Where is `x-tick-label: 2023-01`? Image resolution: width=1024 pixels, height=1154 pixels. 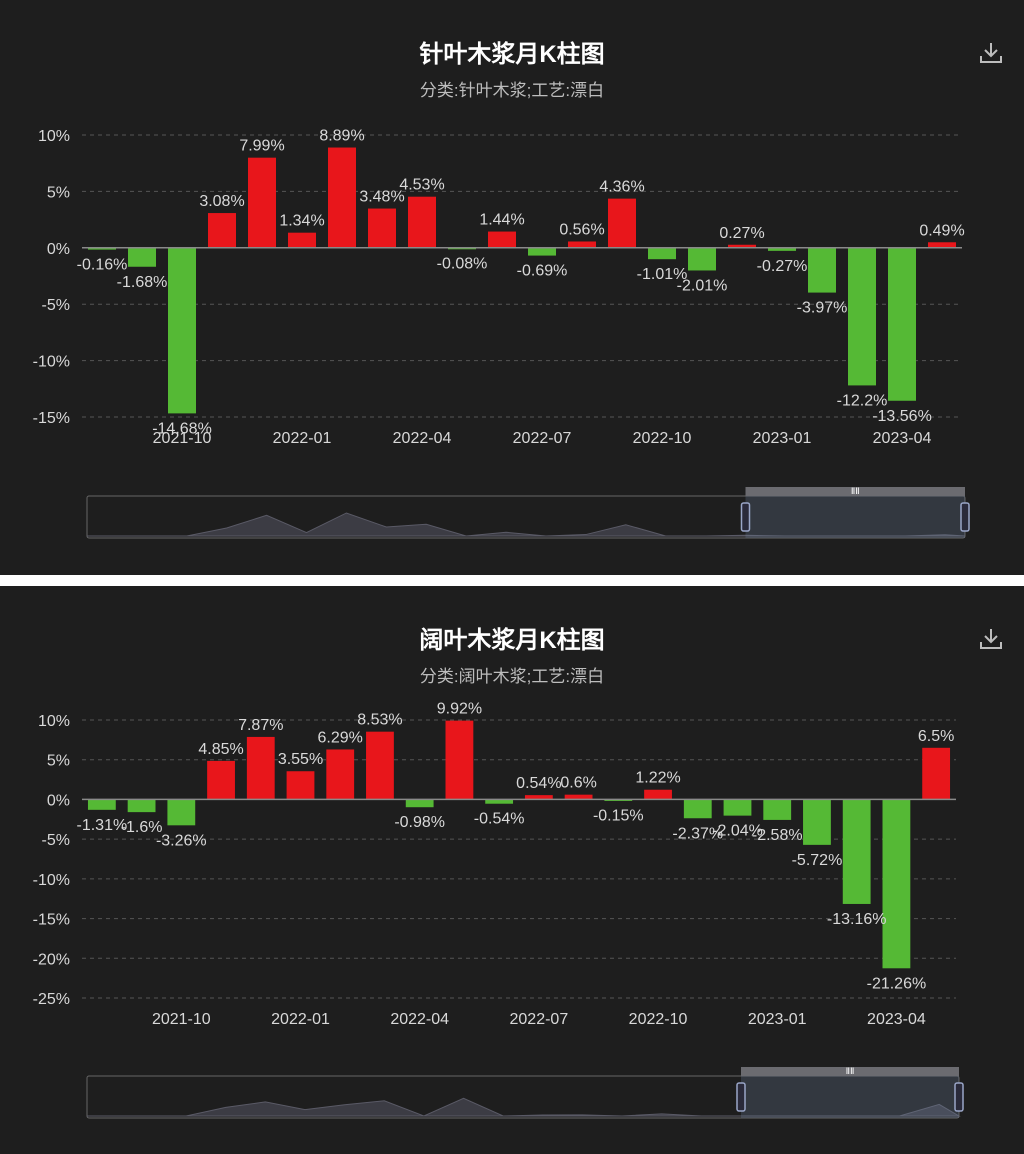 x-tick-label: 2023-01 is located at coordinates (782, 438).